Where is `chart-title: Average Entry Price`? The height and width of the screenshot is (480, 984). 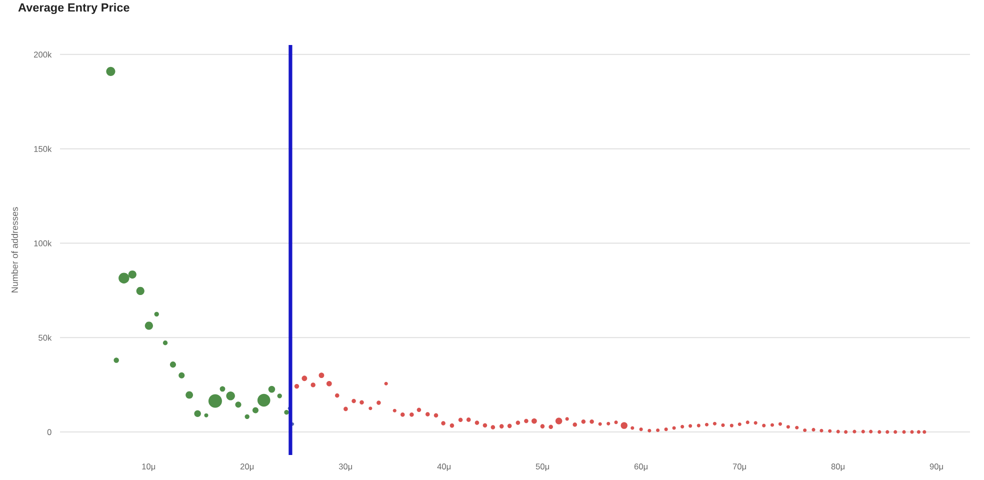
chart-title: Average Entry Price is located at coordinates (74, 8).